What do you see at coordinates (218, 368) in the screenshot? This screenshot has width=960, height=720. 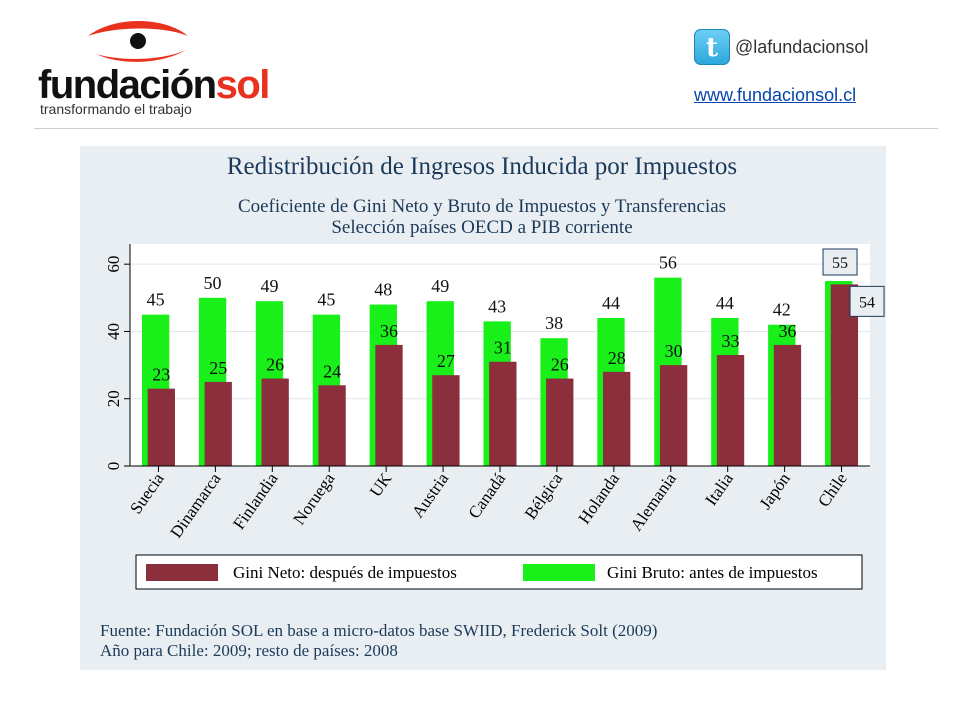 I see `data-label-neto: 25` at bounding box center [218, 368].